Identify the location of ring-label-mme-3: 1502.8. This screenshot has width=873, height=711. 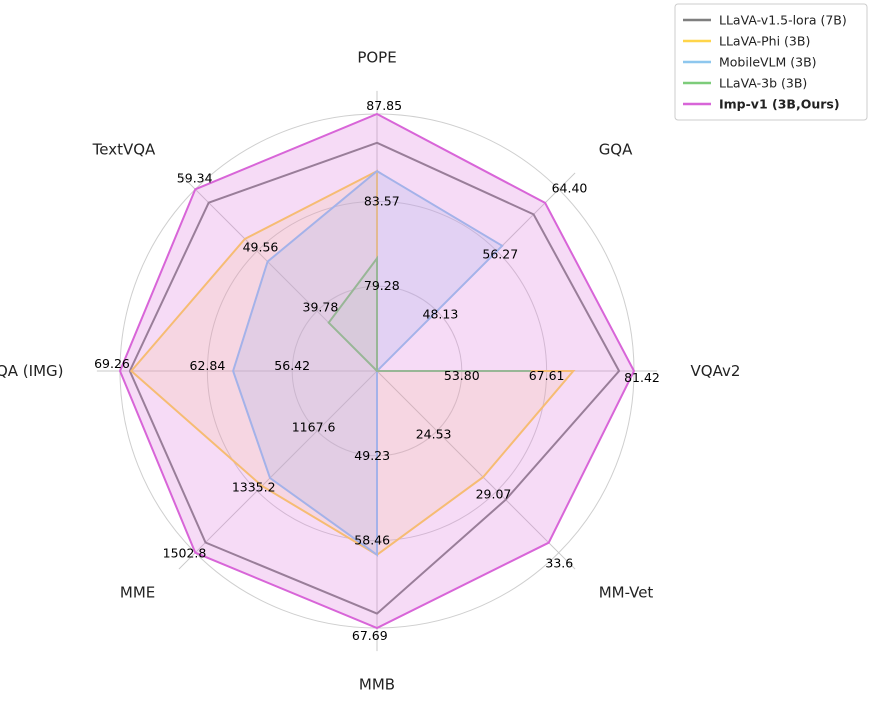
(185, 552).